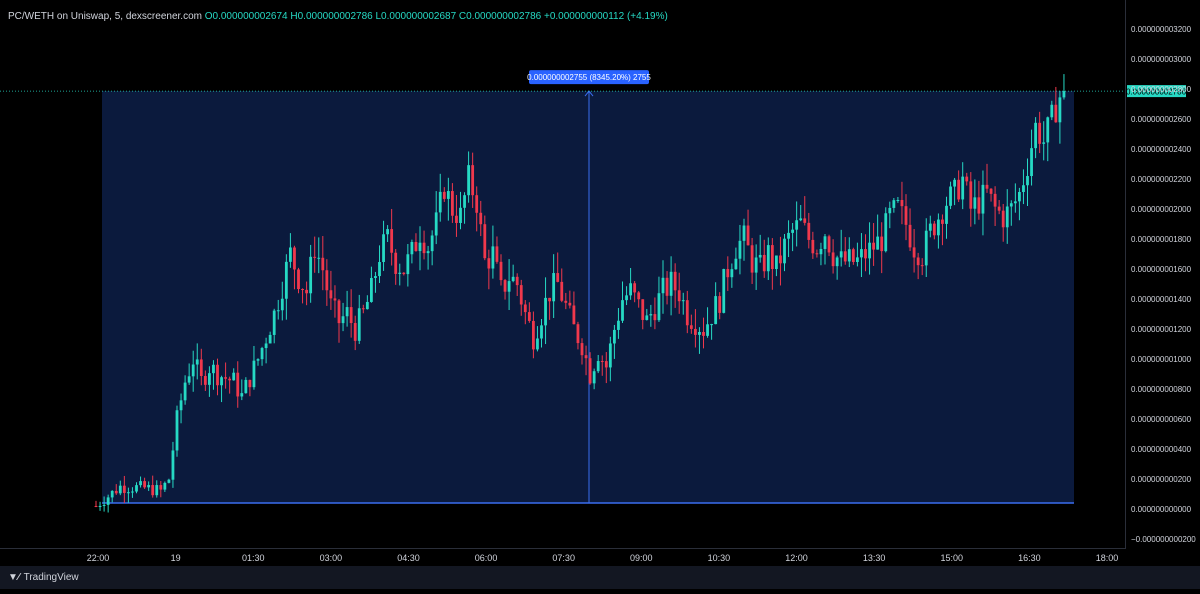 This screenshot has height=594, width=1200. Describe the element at coordinates (1161, 59) in the screenshot. I see `y-tick-label: 0.000000003000` at that location.